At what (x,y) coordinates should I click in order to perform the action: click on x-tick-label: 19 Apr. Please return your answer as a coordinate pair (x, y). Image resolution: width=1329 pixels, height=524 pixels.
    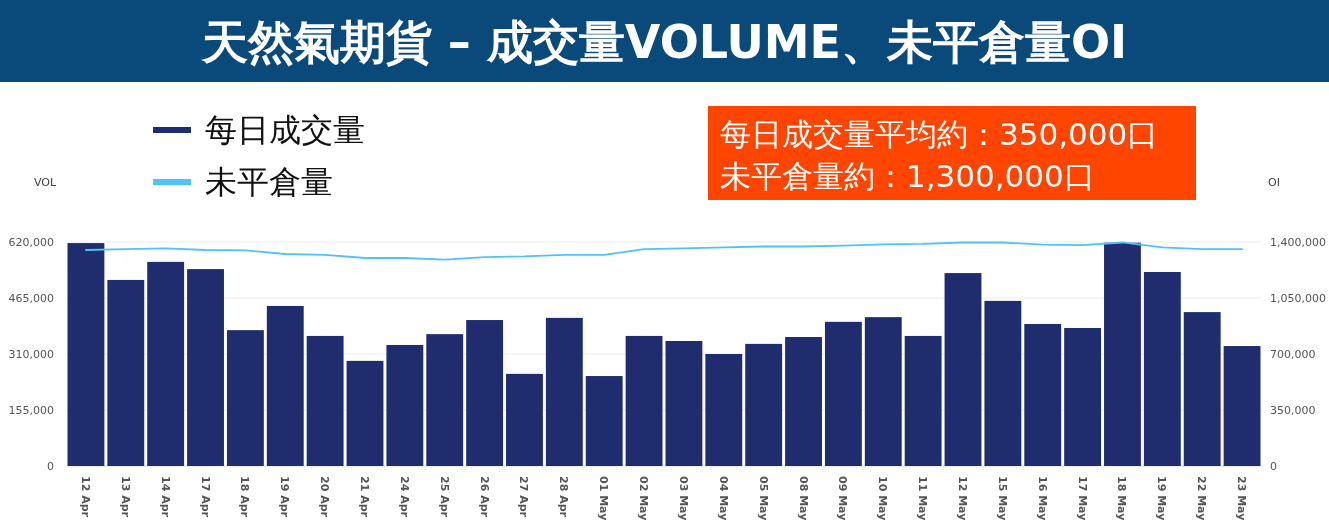
    Looking at the image, I should click on (285, 497).